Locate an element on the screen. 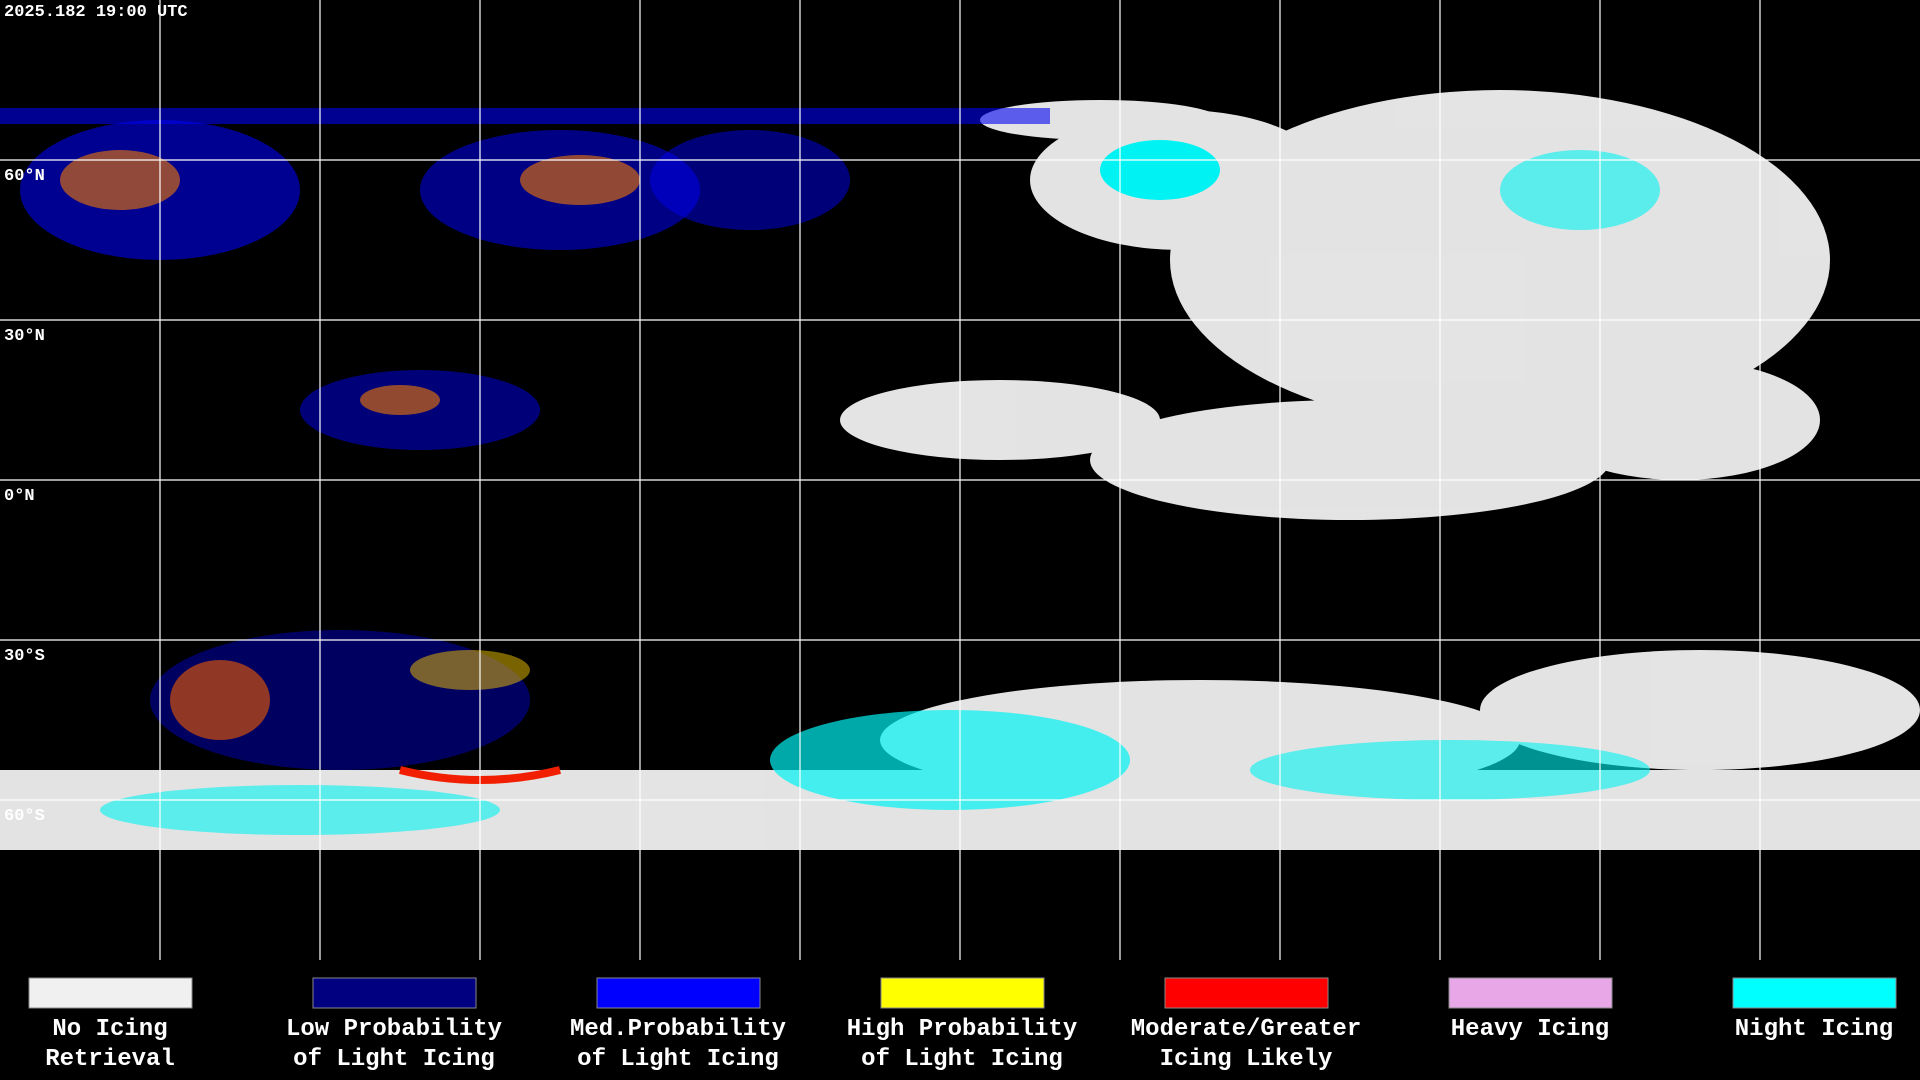 The height and width of the screenshot is (1080, 1920). legend-label: Night Icing is located at coordinates (1814, 1029).